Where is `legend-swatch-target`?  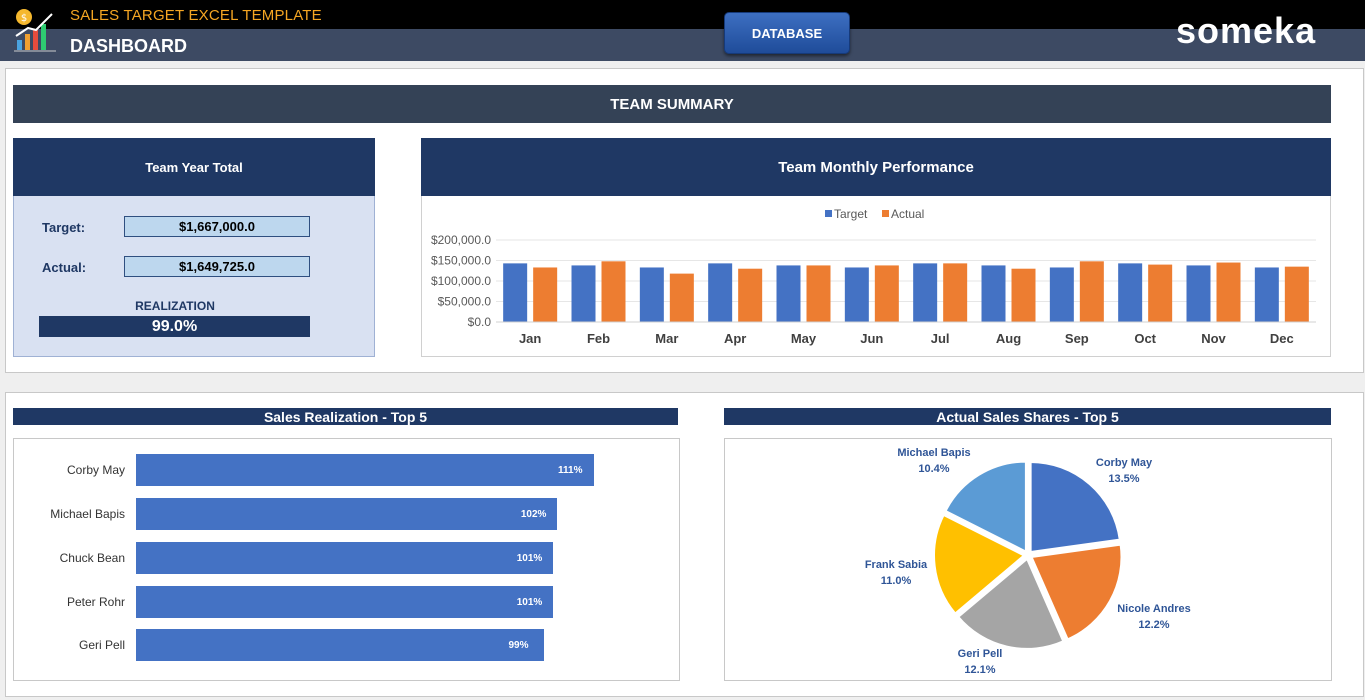
legend-swatch-target is located at coordinates (828, 213).